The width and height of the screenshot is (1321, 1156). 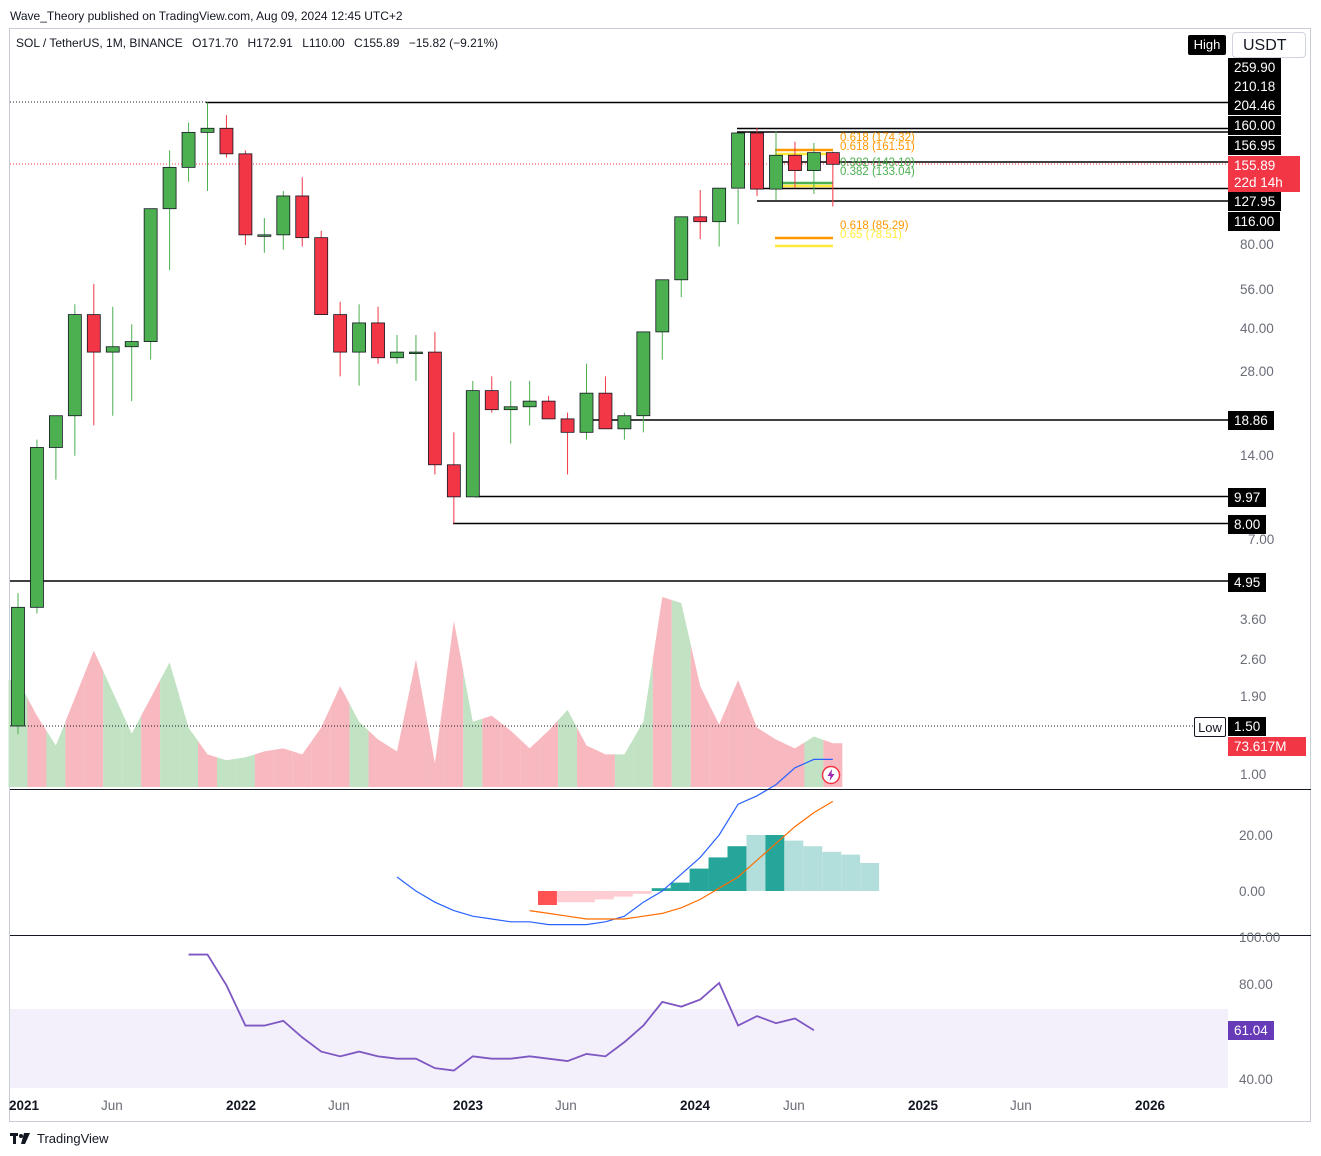 I want to click on symbol-info: SOL / TetherUS, 1M, BINANCE, so click(x=99, y=43).